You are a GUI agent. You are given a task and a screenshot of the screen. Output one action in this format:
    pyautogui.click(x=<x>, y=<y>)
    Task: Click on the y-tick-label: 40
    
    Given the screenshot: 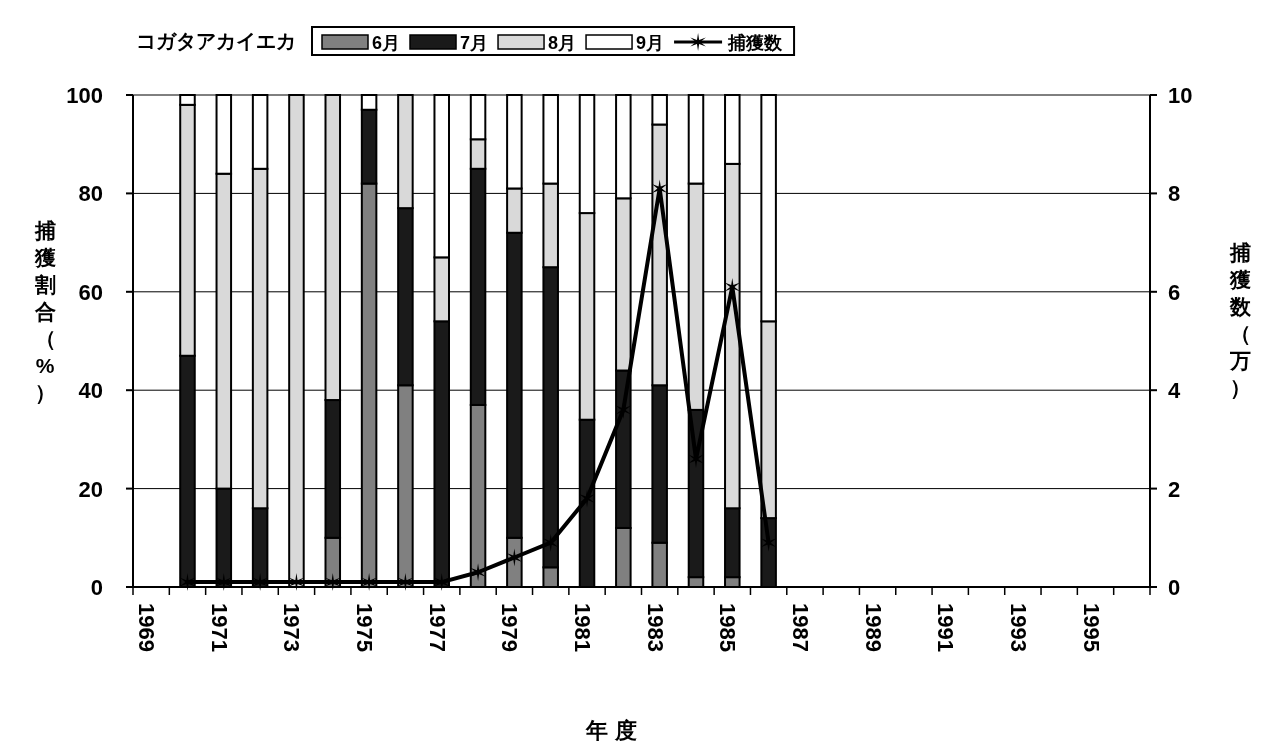 What is the action you would take?
    pyautogui.click(x=90, y=391)
    